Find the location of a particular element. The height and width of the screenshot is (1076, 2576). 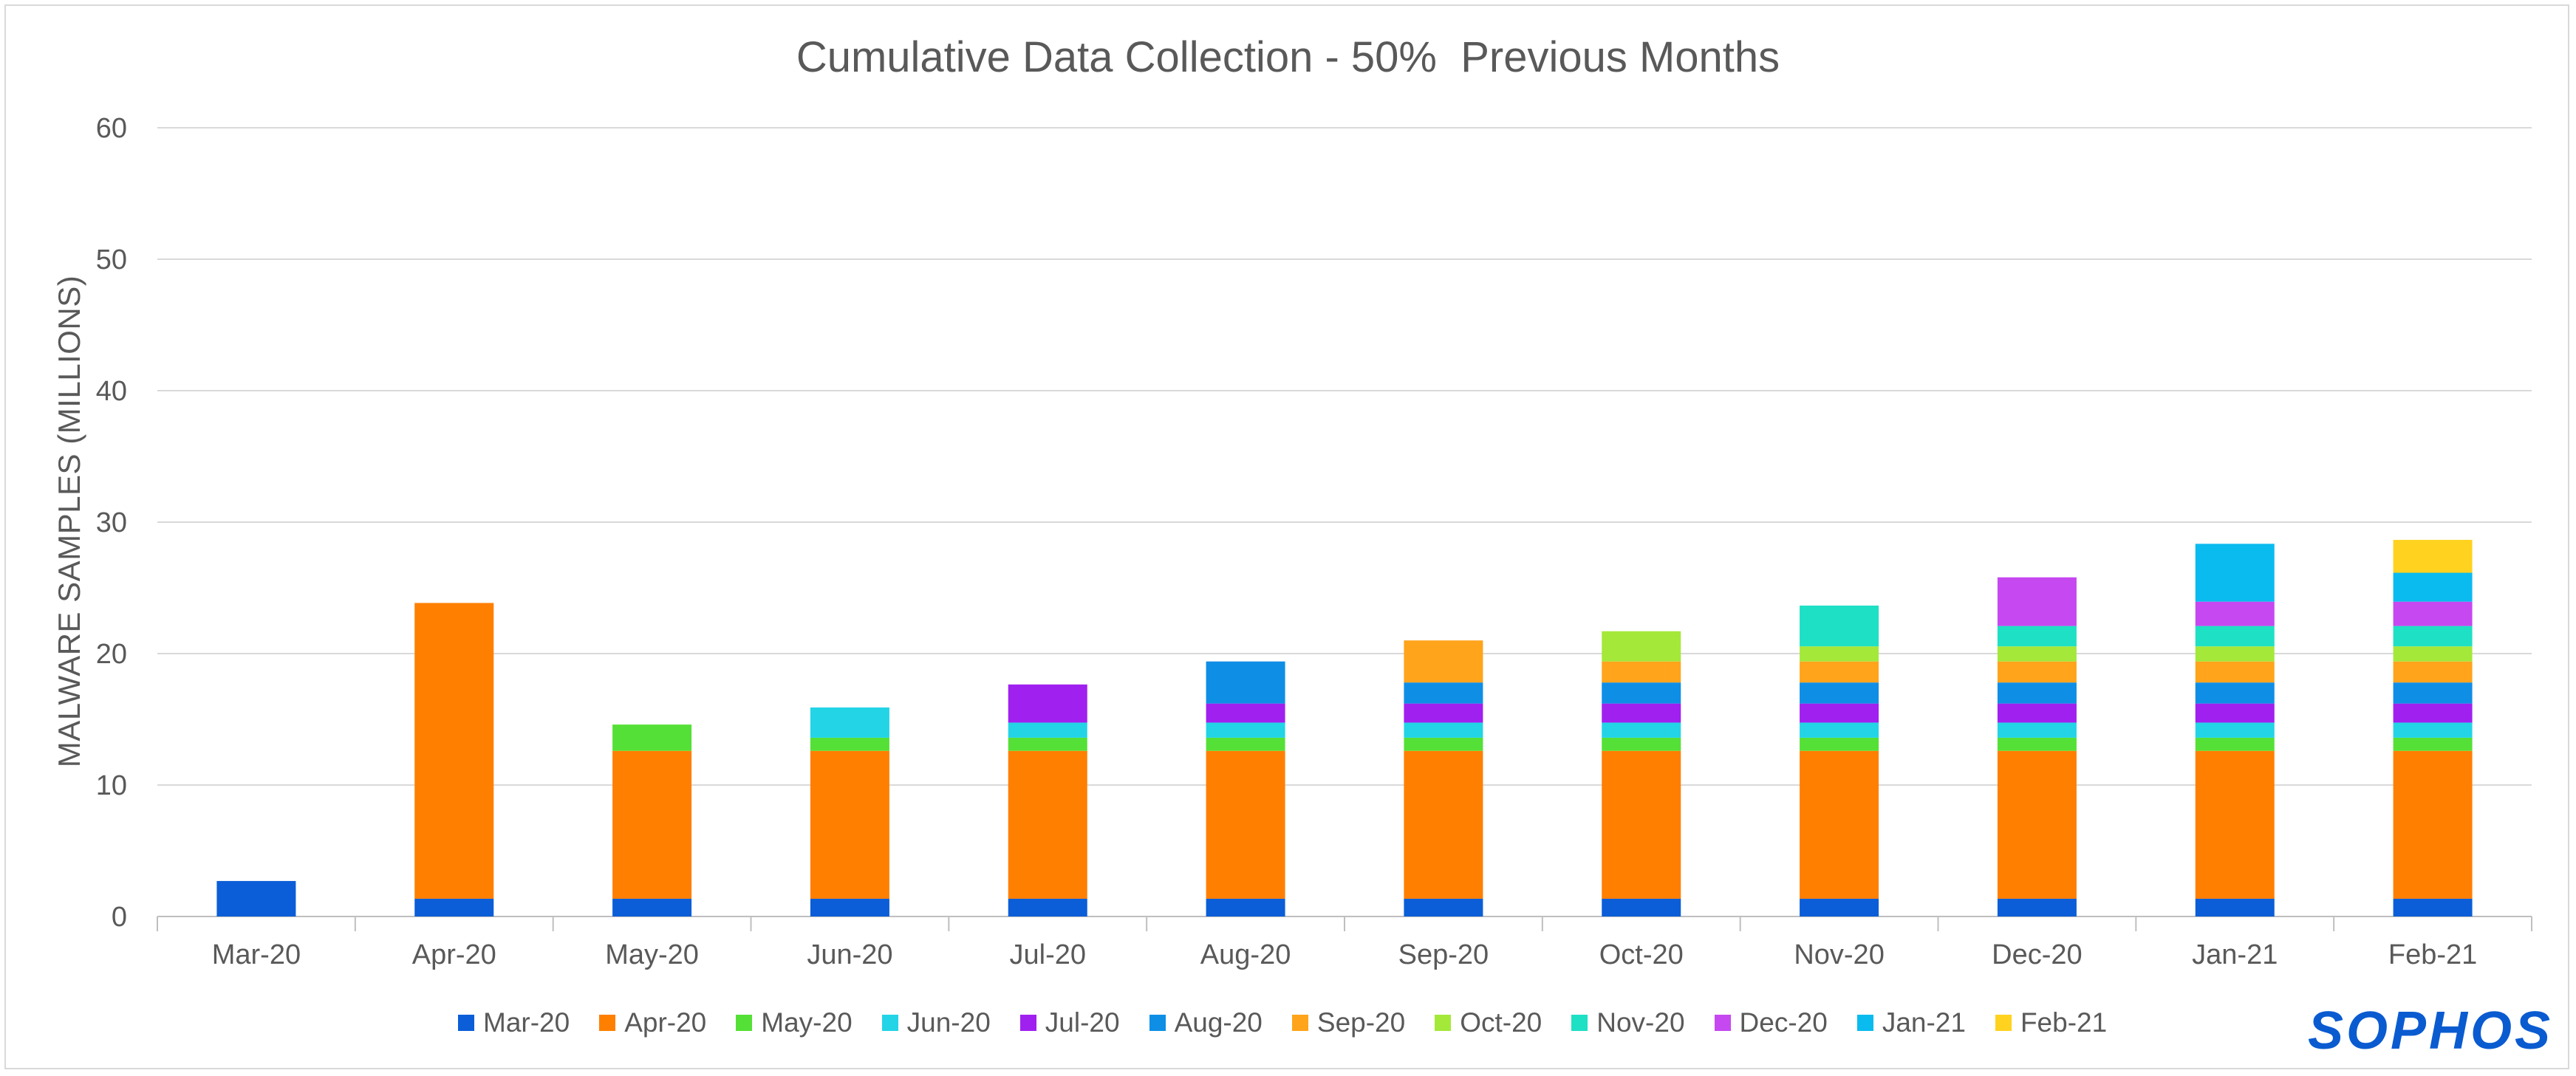

x-tick-label: Dec-20 is located at coordinates (2037, 954).